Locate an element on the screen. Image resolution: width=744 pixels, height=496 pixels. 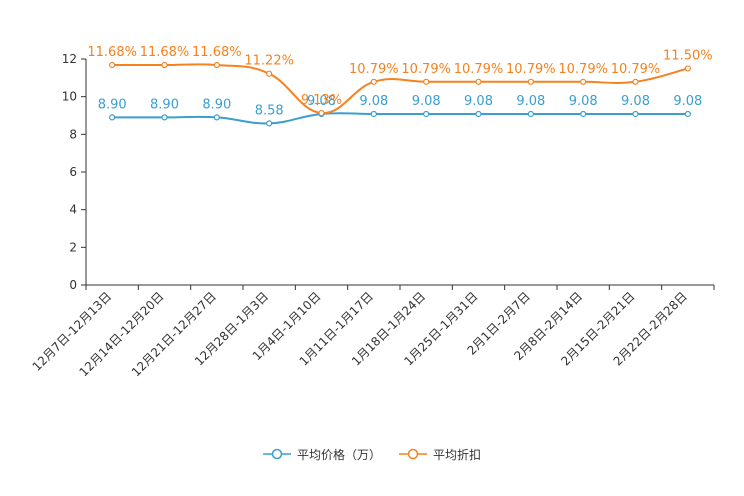
legend-marker-discount-icon is located at coordinates (413, 454).